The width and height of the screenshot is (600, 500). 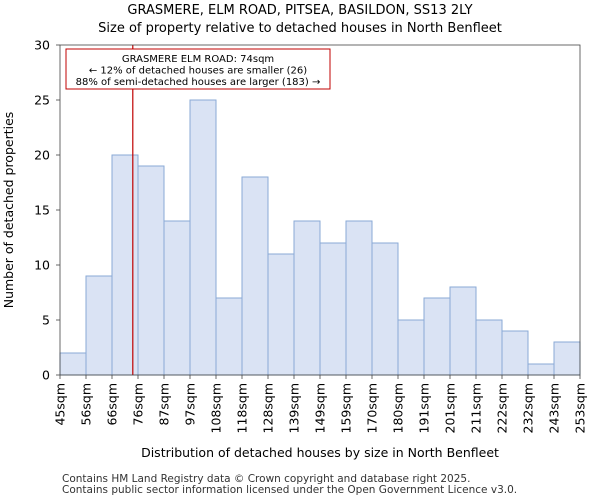 I want to click on x-tick-label: 211sqm, so click(x=476, y=408).